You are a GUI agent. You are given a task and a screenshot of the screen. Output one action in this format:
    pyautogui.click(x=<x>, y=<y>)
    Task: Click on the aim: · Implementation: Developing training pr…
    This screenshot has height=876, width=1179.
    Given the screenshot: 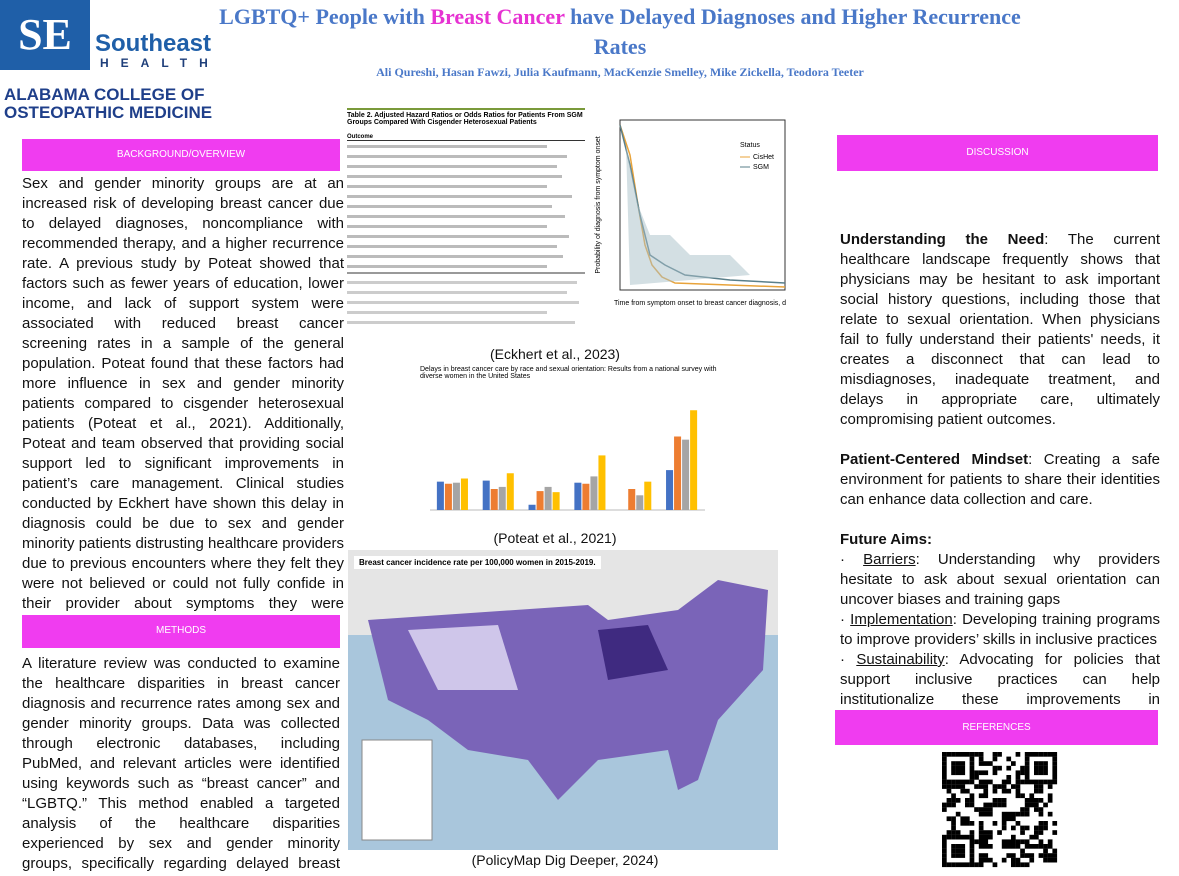 What is the action you would take?
    pyautogui.click(x=1000, y=630)
    